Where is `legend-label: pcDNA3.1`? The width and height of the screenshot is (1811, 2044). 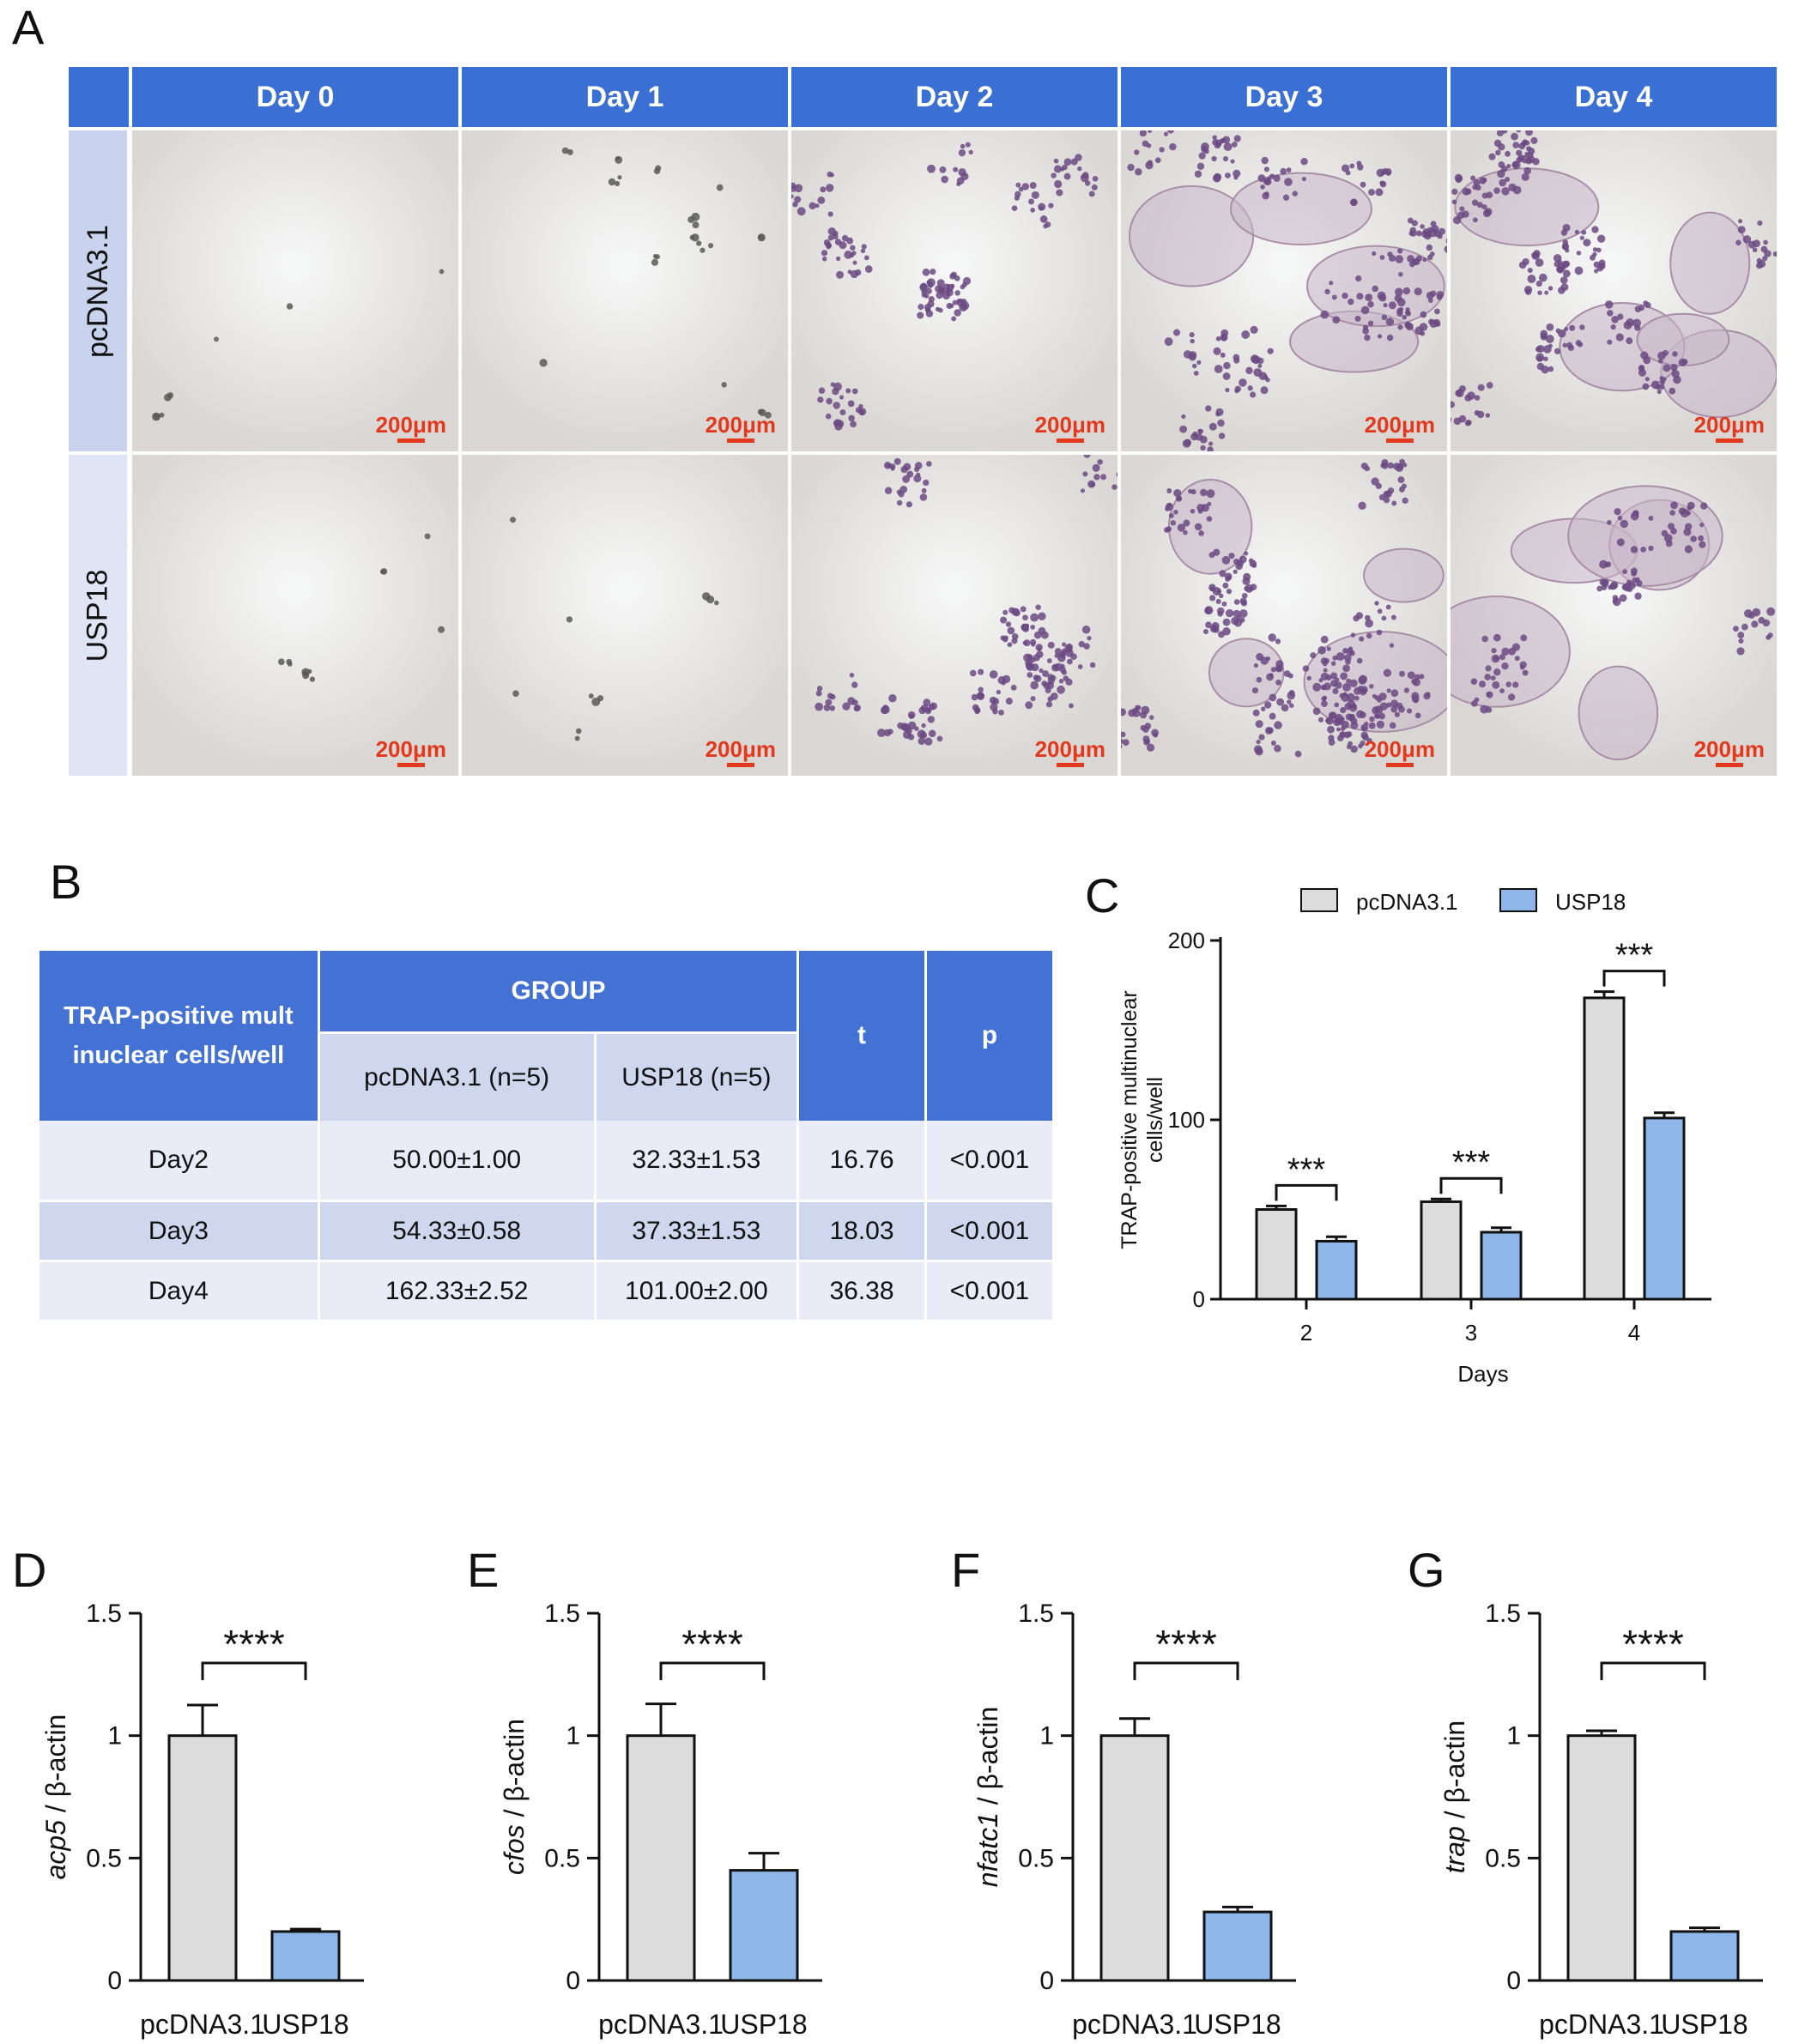
legend-label: pcDNA3.1 is located at coordinates (1407, 902).